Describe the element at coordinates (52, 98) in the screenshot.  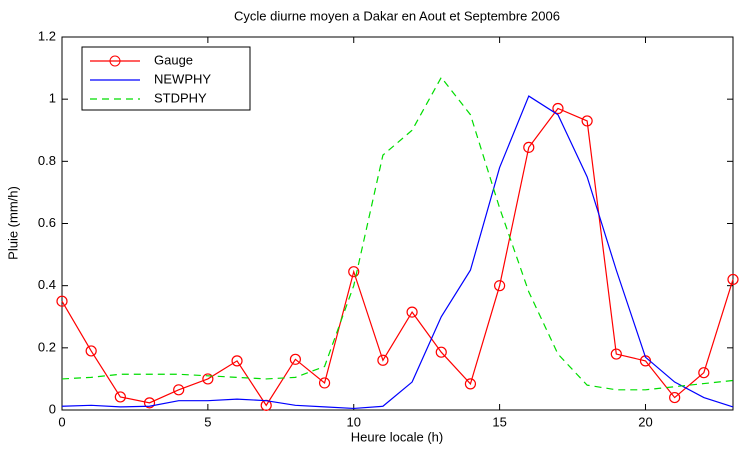
I see `y-tick-label: 1` at that location.